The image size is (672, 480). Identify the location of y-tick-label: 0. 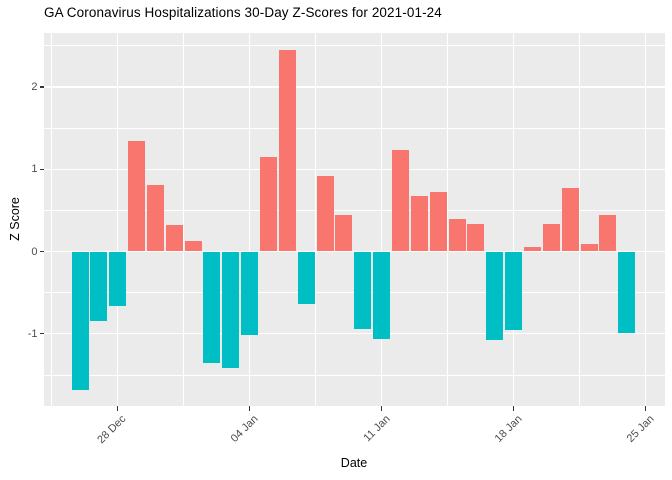
(34, 251).